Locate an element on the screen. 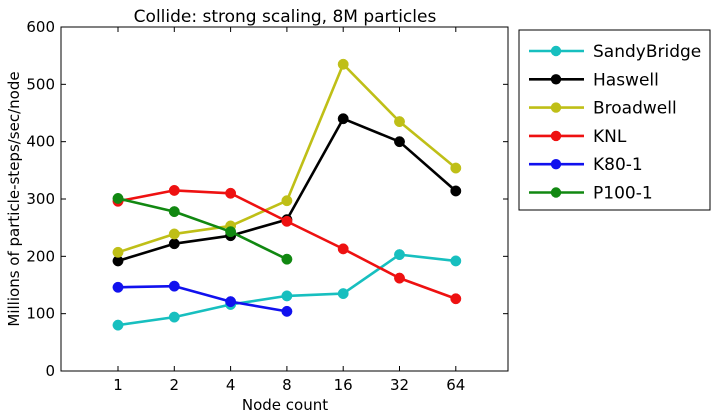  x-tick-label: 16 is located at coordinates (343, 385).